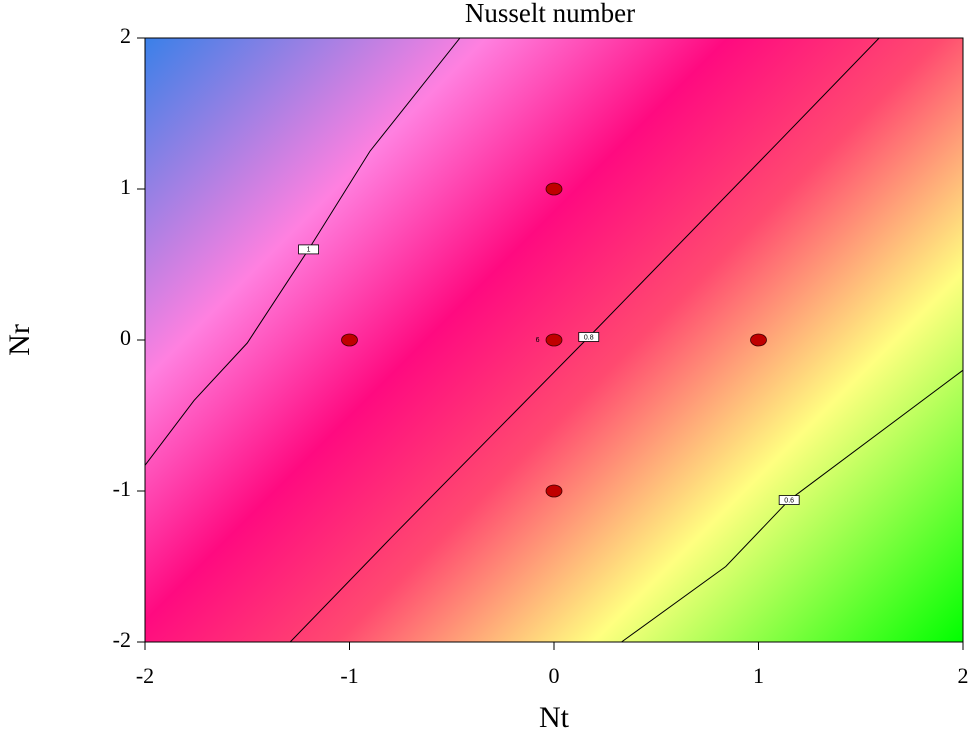 This screenshot has width=975, height=742. I want to click on x-tick-label: 1, so click(758, 675).